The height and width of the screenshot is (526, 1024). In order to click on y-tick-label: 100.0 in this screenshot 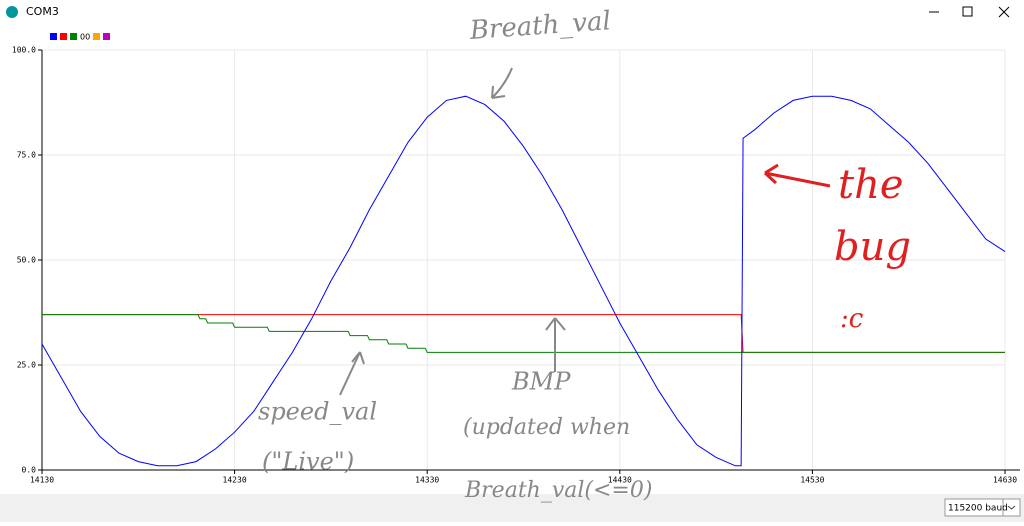, I will do `click(24, 50)`.